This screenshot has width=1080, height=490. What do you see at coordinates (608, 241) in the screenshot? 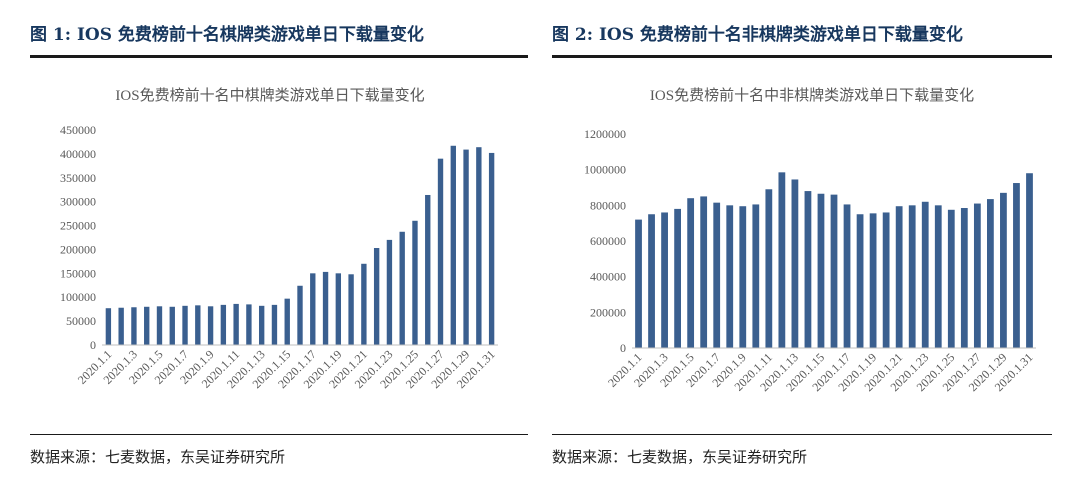
I see `y-tick-label: 600000` at bounding box center [608, 241].